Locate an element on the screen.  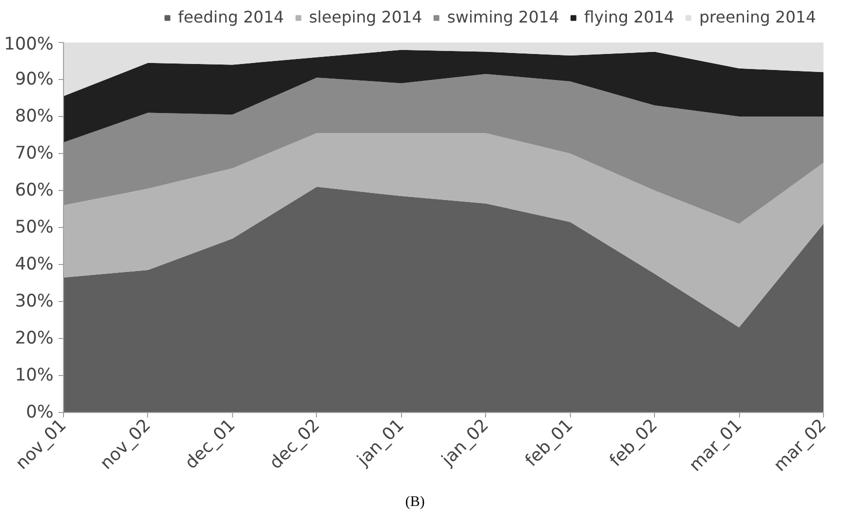
legend-label: swiming 2014 is located at coordinates (503, 17).